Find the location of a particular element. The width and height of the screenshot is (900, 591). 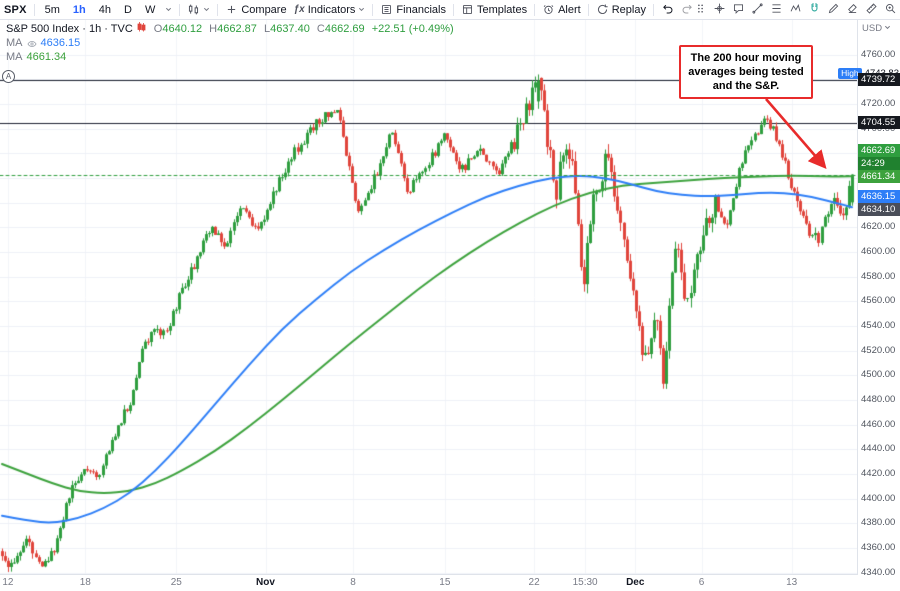

comment-icon is located at coordinates (738, 10).